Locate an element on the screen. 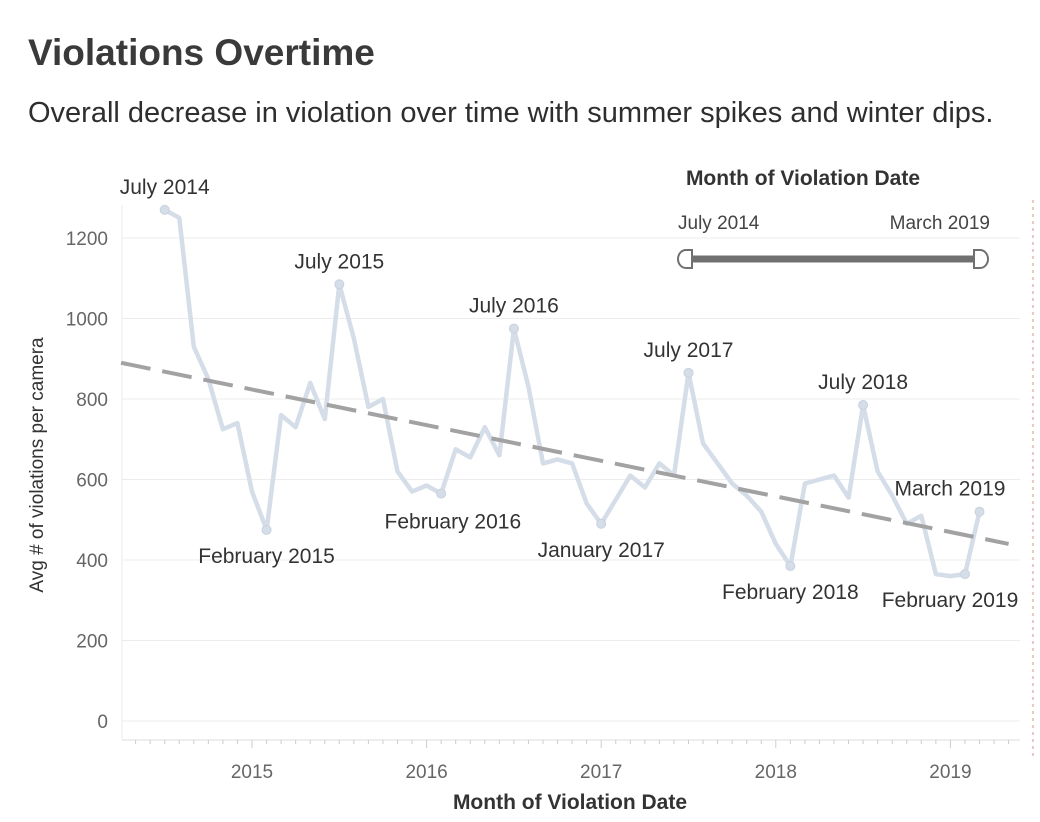 The image size is (1040, 822). annotation-label: February 2018 is located at coordinates (790, 592).